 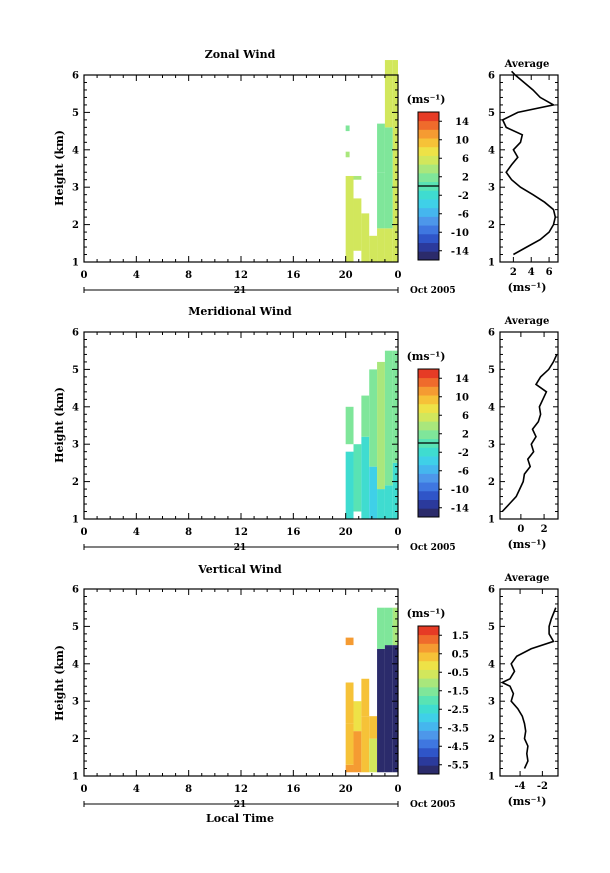 What do you see at coordinates (460, 636) in the screenshot?
I see `colorbar-tick-label: 1.5` at bounding box center [460, 636].